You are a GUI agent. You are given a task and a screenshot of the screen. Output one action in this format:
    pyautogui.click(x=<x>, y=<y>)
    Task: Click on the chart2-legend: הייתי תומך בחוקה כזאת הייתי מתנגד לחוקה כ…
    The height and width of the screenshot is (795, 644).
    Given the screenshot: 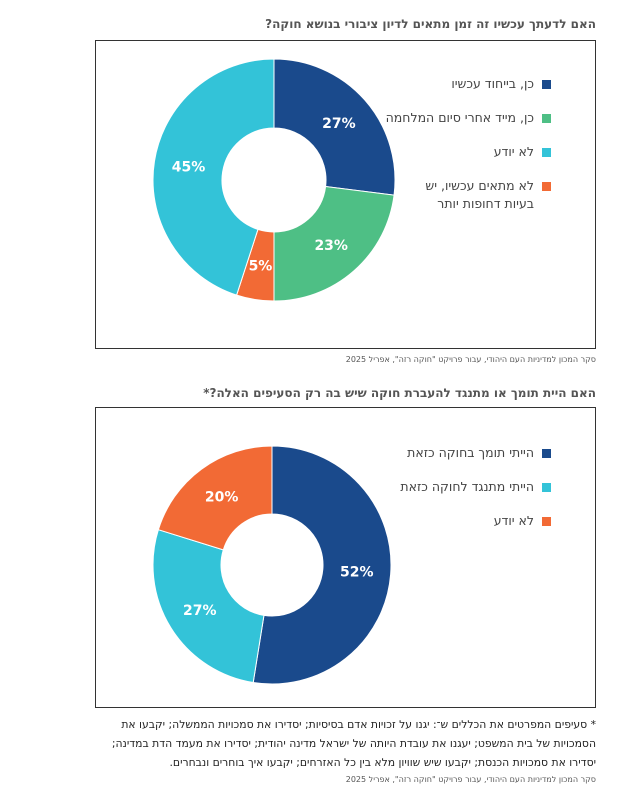 What is the action you would take?
    pyautogui.click(x=451, y=495)
    